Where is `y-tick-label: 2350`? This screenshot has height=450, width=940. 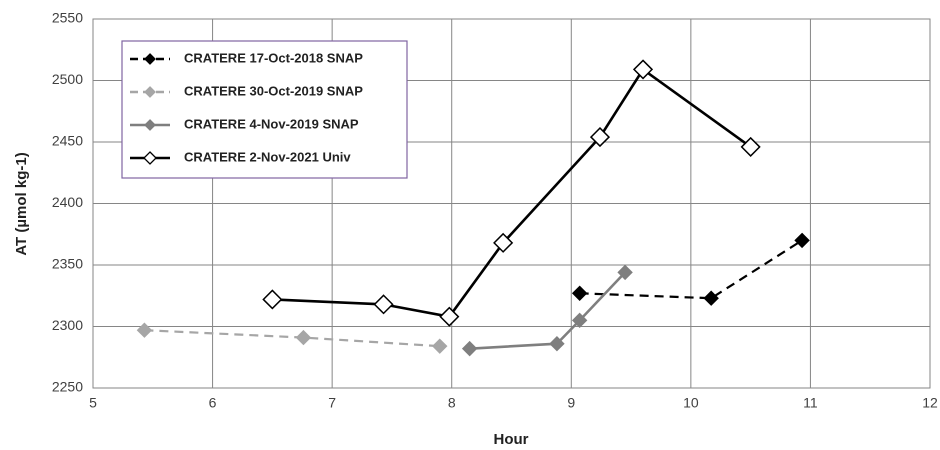 y-tick-label: 2350 is located at coordinates (67, 264).